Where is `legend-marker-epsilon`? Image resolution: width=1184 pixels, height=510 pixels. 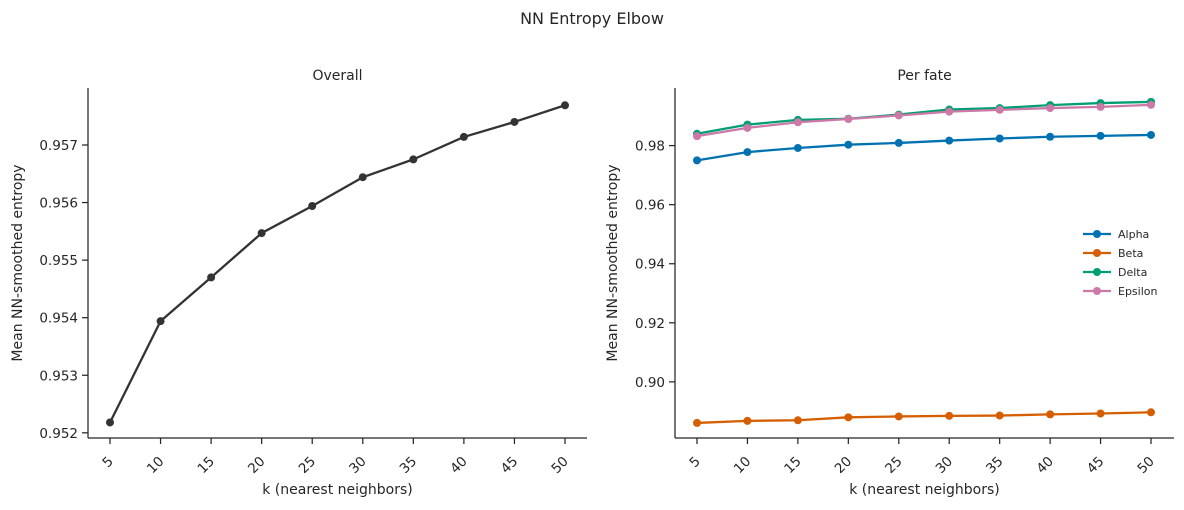
legend-marker-epsilon is located at coordinates (1097, 291).